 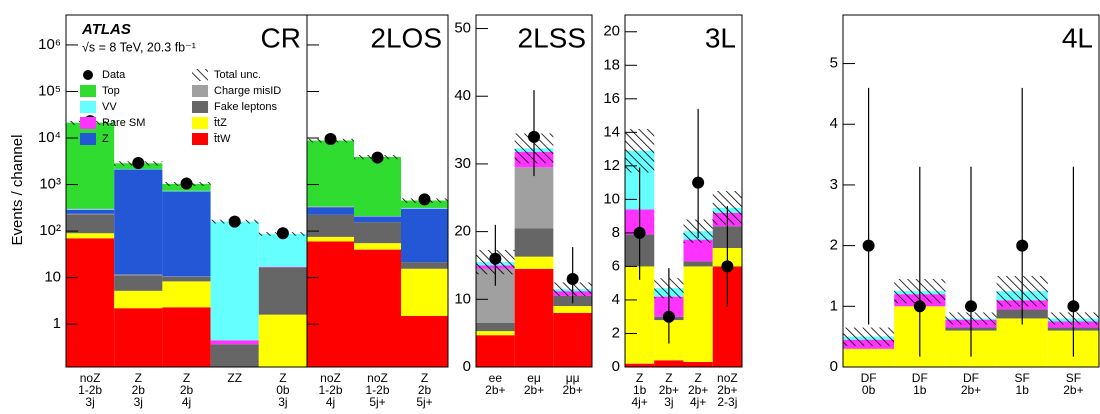 I want to click on x-tick-label: ee, so click(x=496, y=378).